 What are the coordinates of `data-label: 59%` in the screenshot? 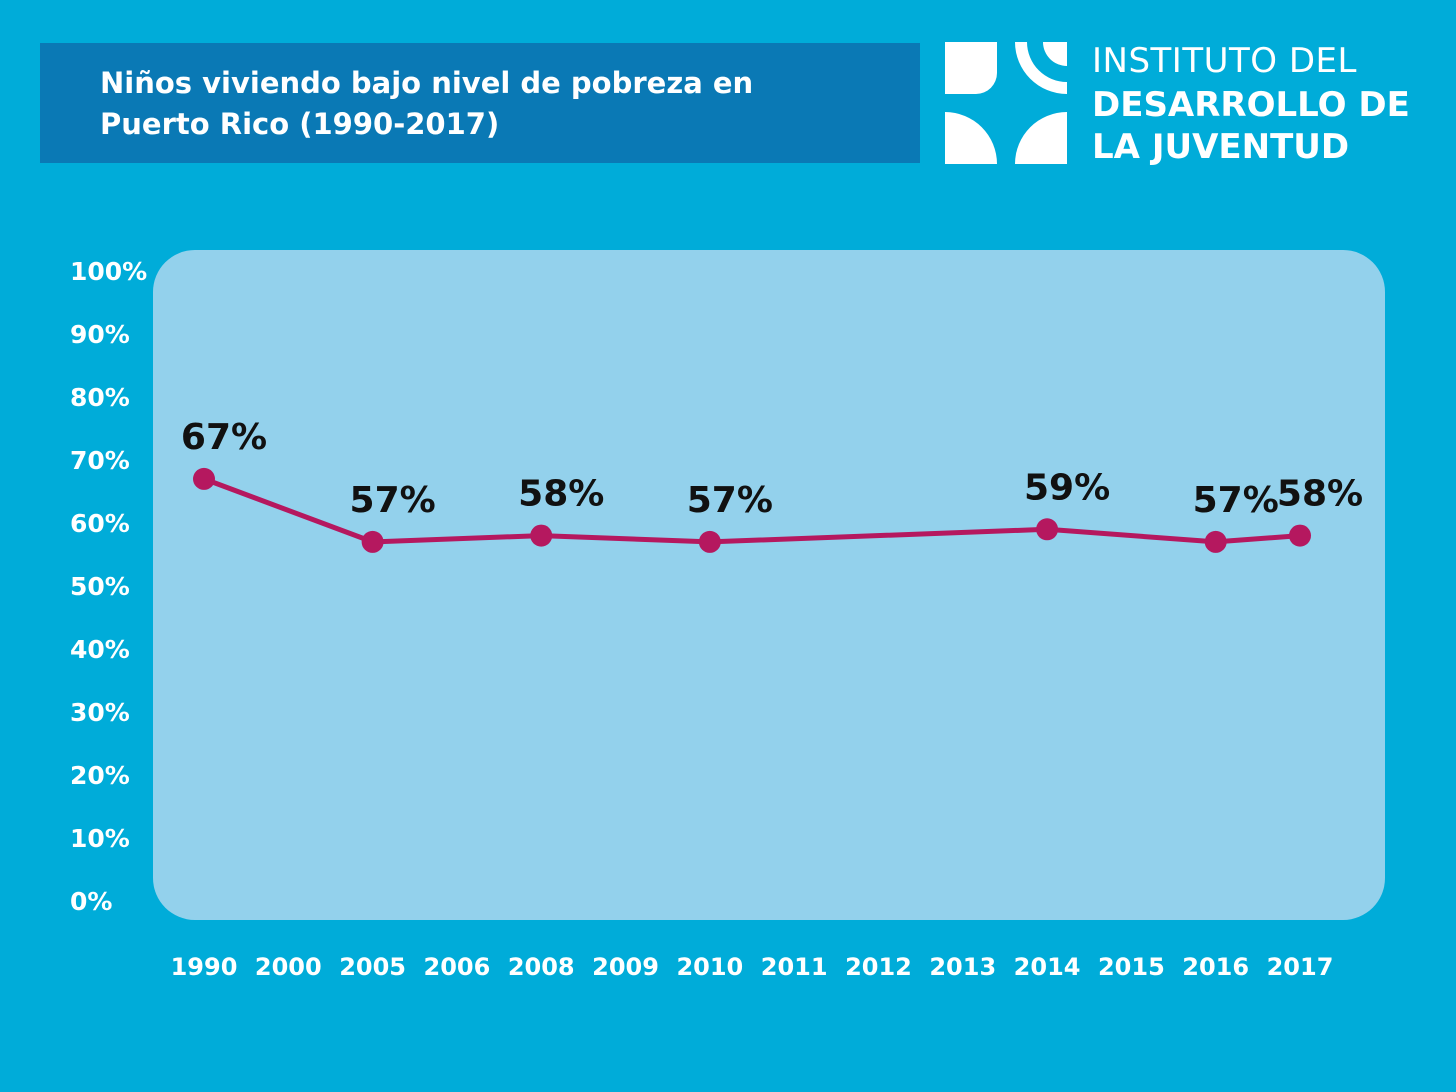 It's located at (1067, 487).